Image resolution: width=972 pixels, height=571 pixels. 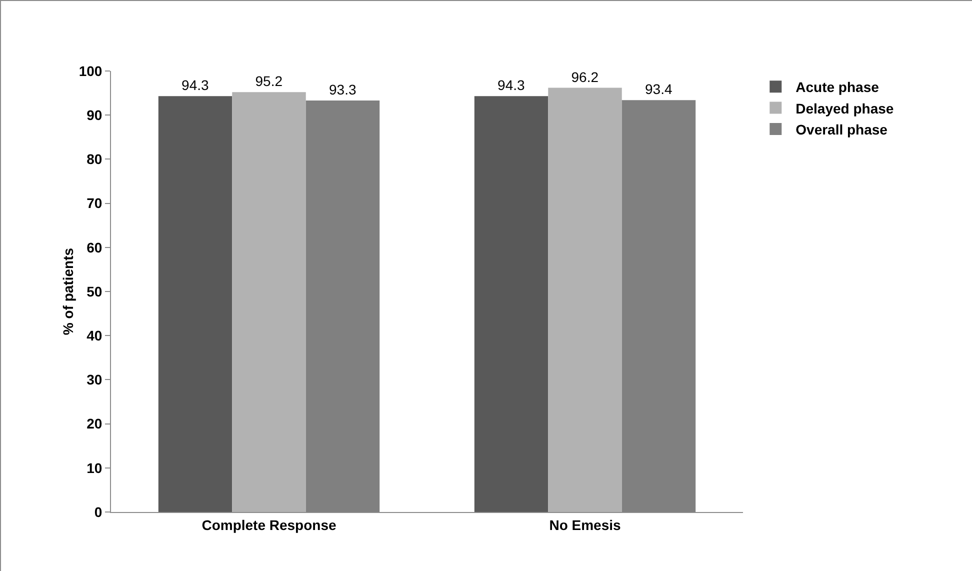 What do you see at coordinates (658, 89) in the screenshot?
I see `data-label: 93.4` at bounding box center [658, 89].